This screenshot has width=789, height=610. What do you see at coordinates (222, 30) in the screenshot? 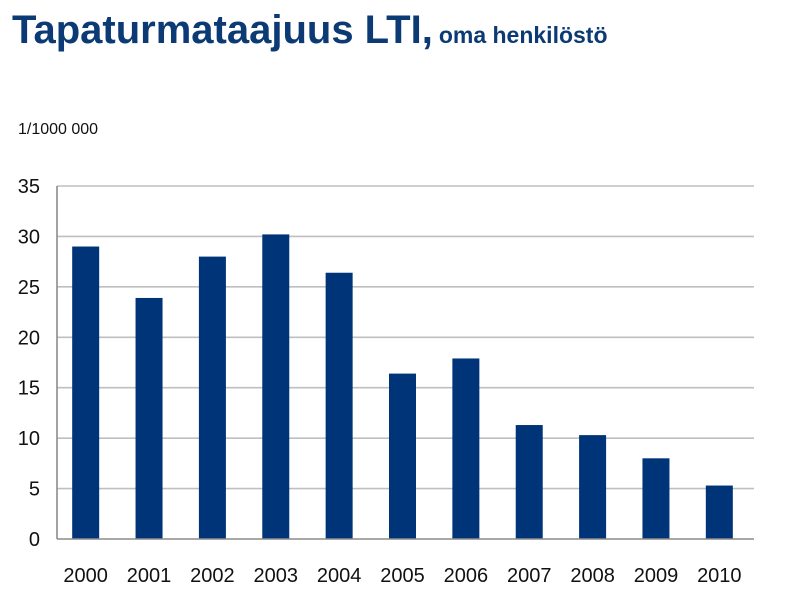
I see `chart-title-main: Tapaturmataajuus LTI,` at bounding box center [222, 30].